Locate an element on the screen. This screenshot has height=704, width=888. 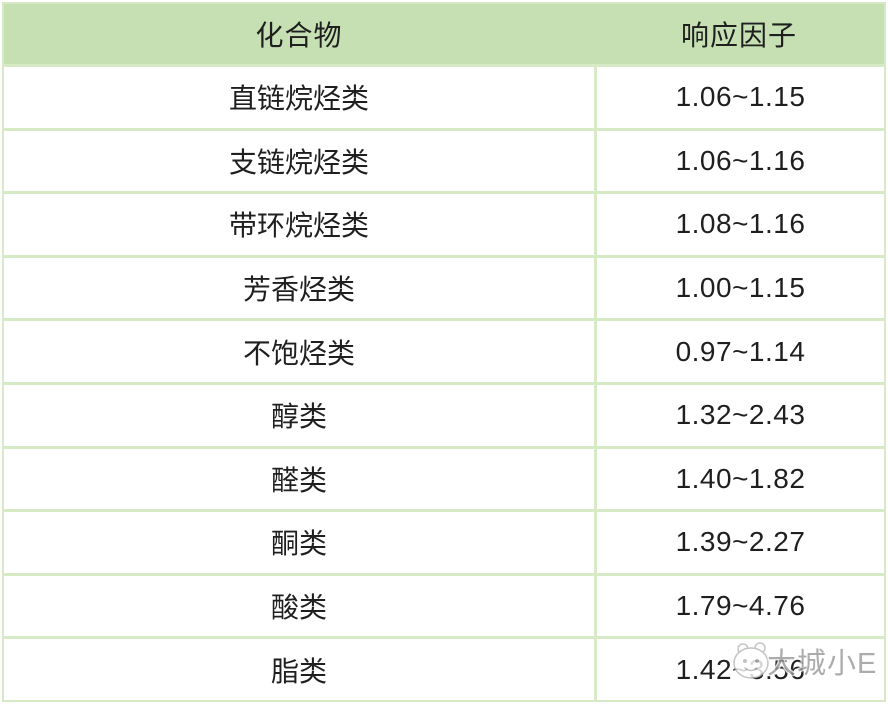
table-row: 支链烷烃类 1.06~1.16 is located at coordinates (444, 159).